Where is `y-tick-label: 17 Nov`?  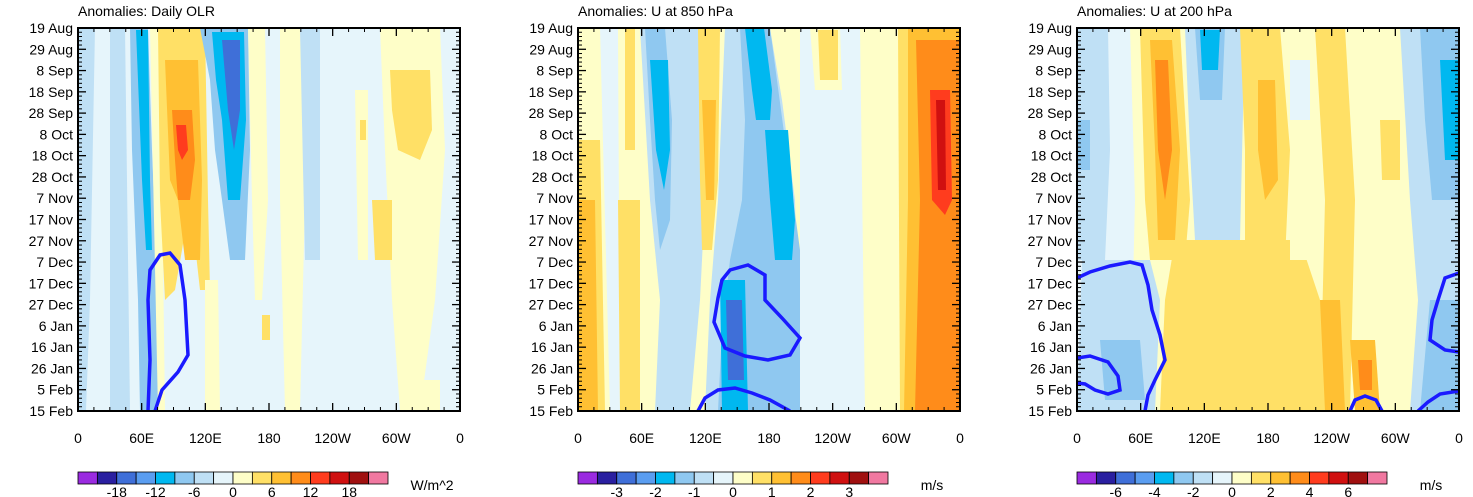 y-tick-label: 17 Nov is located at coordinates (551, 220).